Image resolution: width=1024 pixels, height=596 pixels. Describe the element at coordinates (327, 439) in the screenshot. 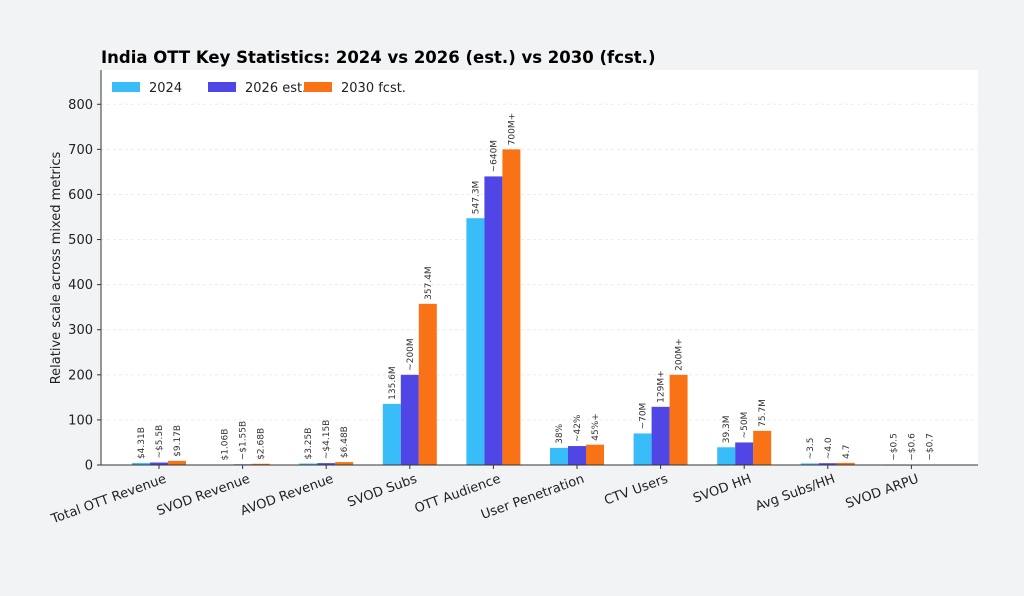

I see `data-label: ~$4.15B` at that location.